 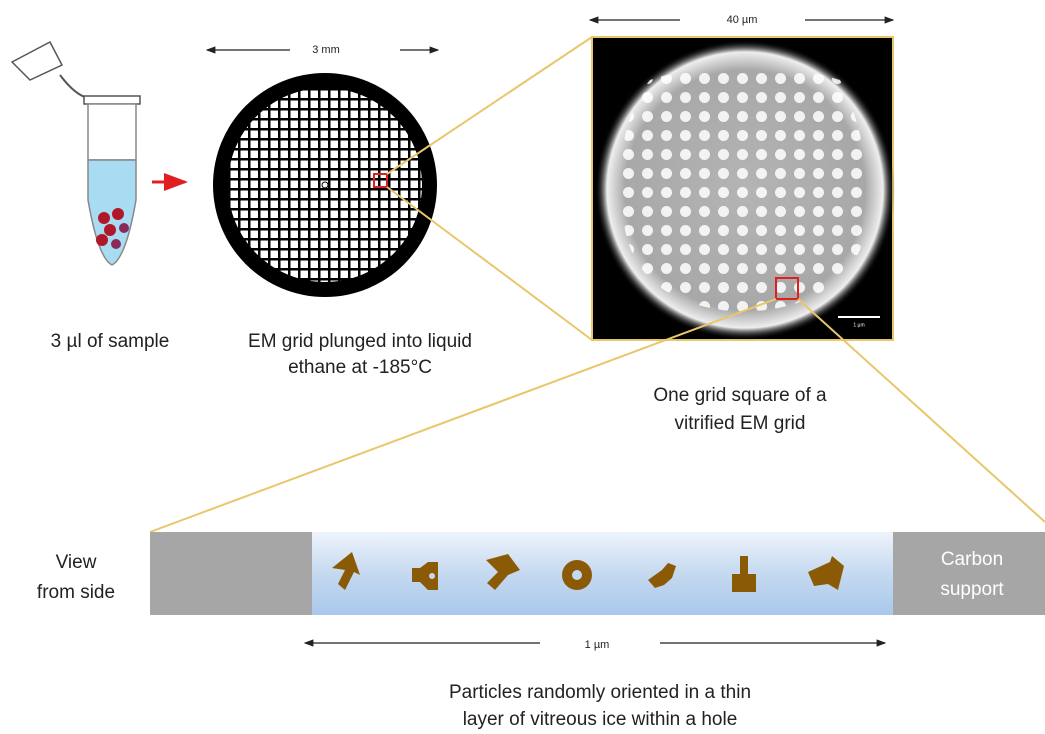 What do you see at coordinates (325, 185) in the screenshot?
I see `em-grid` at bounding box center [325, 185].